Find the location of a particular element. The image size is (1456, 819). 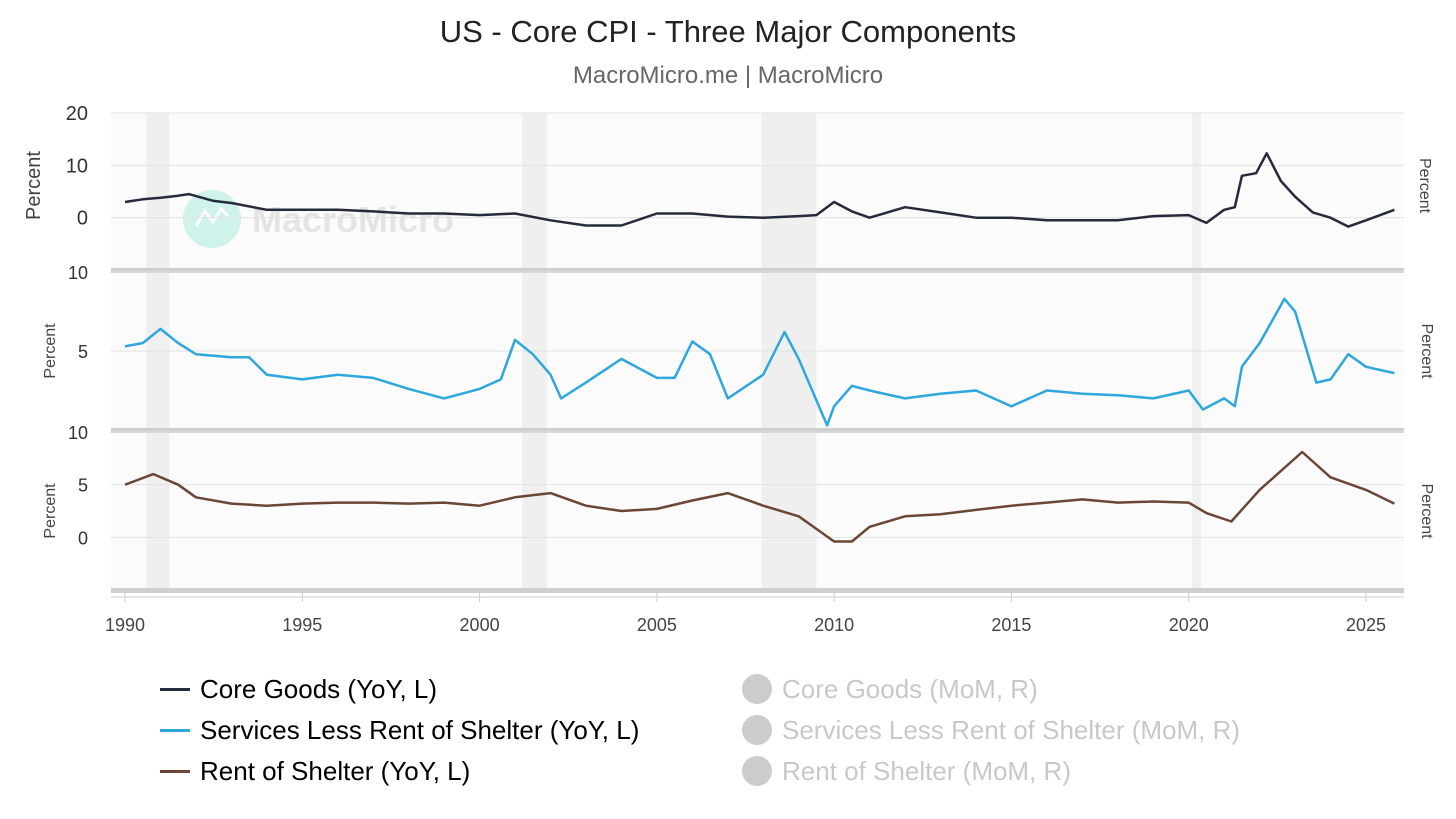

watermark: MacroMicro is located at coordinates (318, 219).